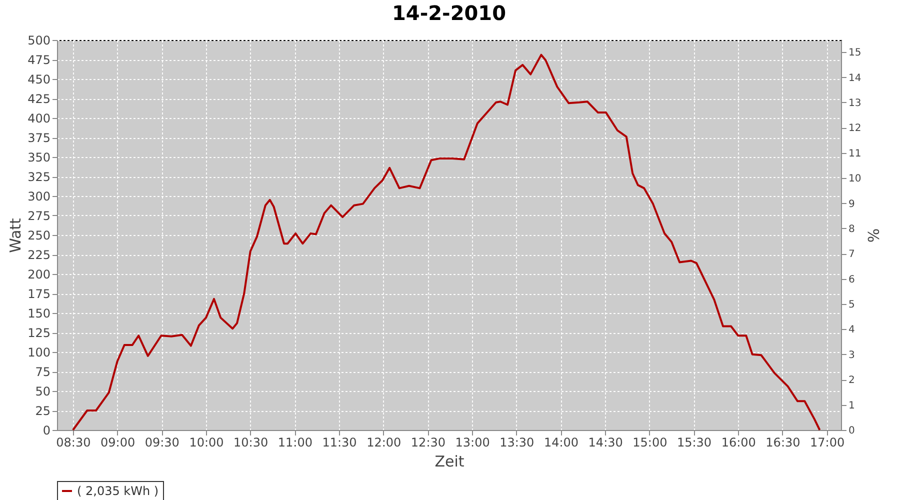 This screenshot has height=500, width=900. What do you see at coordinates (851, 229) in the screenshot?
I see `y2-tick-label: 8` at bounding box center [851, 229].